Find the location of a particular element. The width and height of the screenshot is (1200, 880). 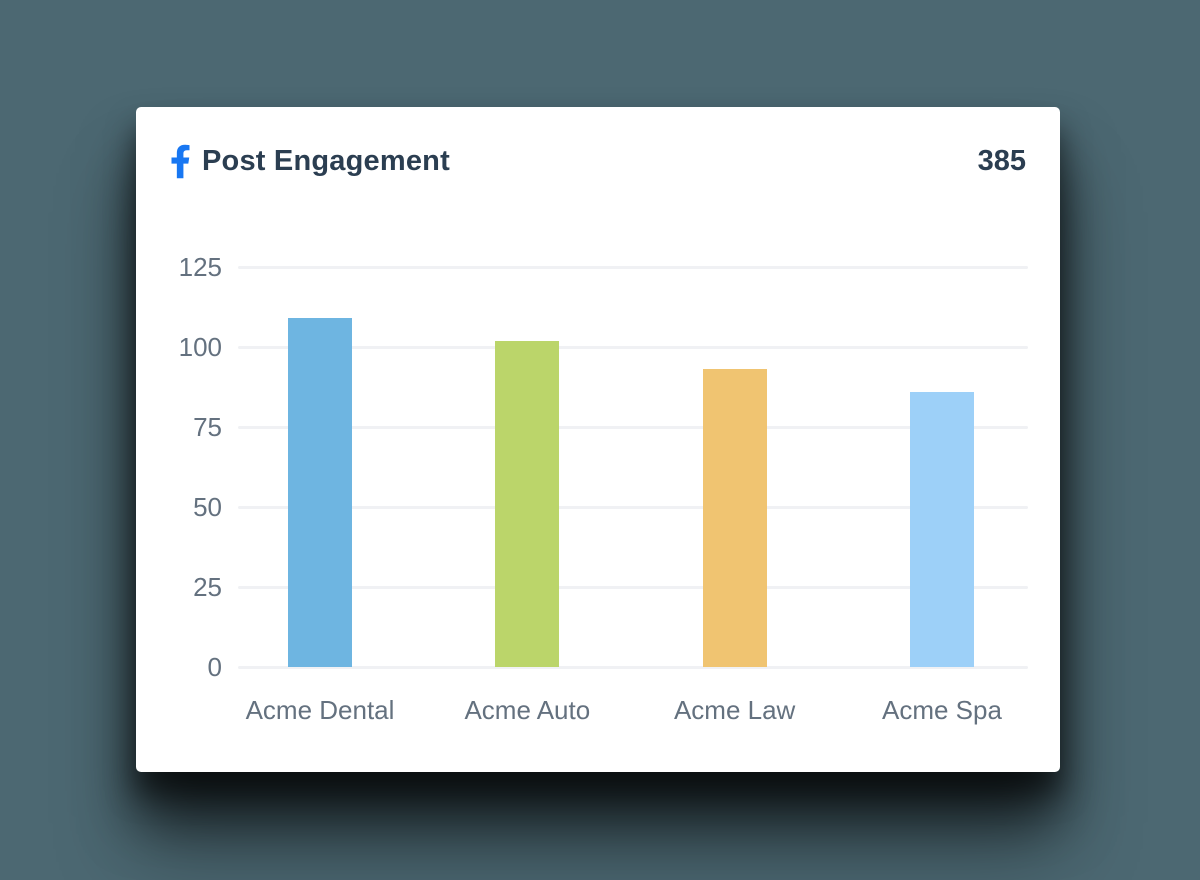

card-title: Post Engagement is located at coordinates (326, 160).